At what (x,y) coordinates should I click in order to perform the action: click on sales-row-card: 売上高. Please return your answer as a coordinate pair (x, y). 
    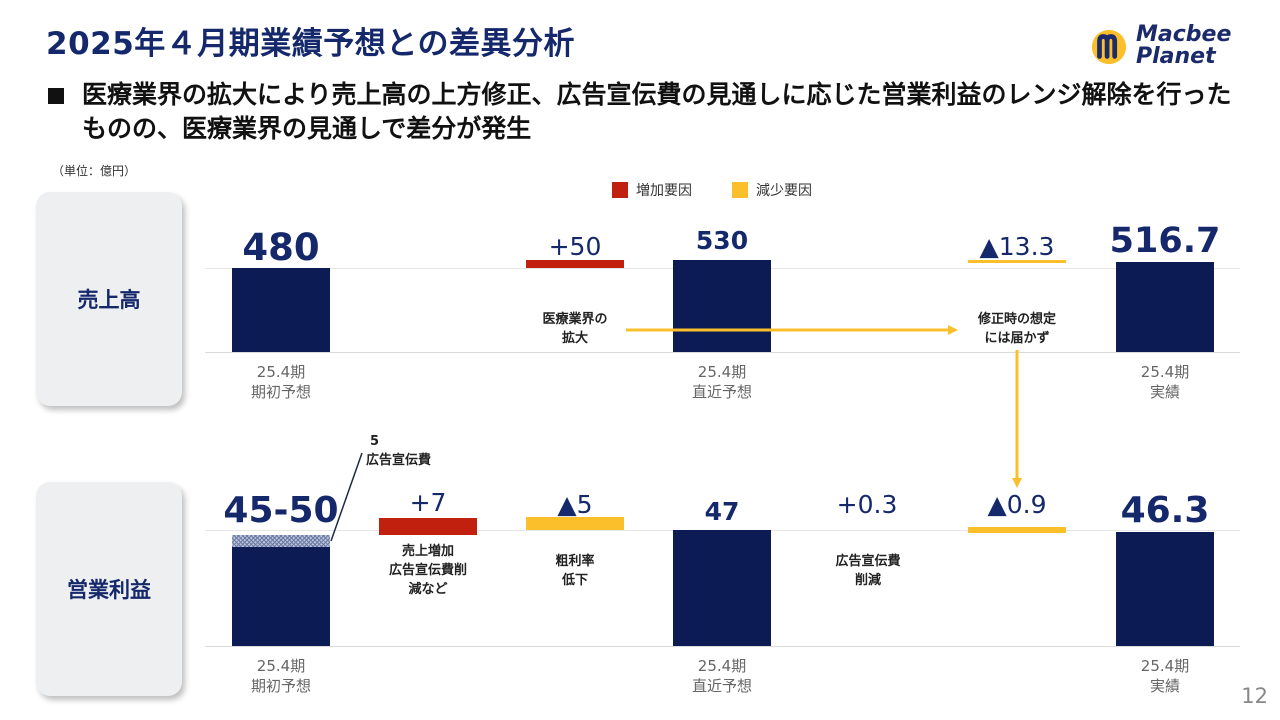
    Looking at the image, I should click on (109, 299).